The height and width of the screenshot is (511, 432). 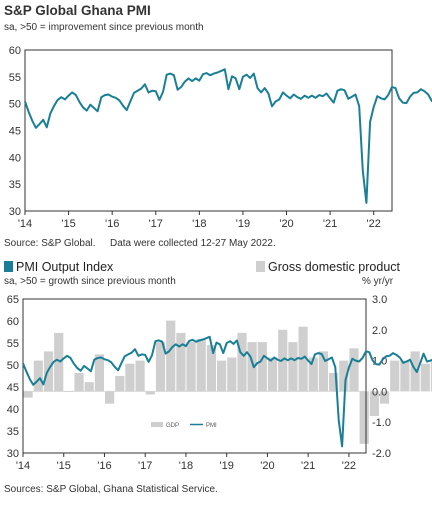 What do you see at coordinates (330, 224) in the screenshot?
I see `chart1-xtick-label: '21` at bounding box center [330, 224].